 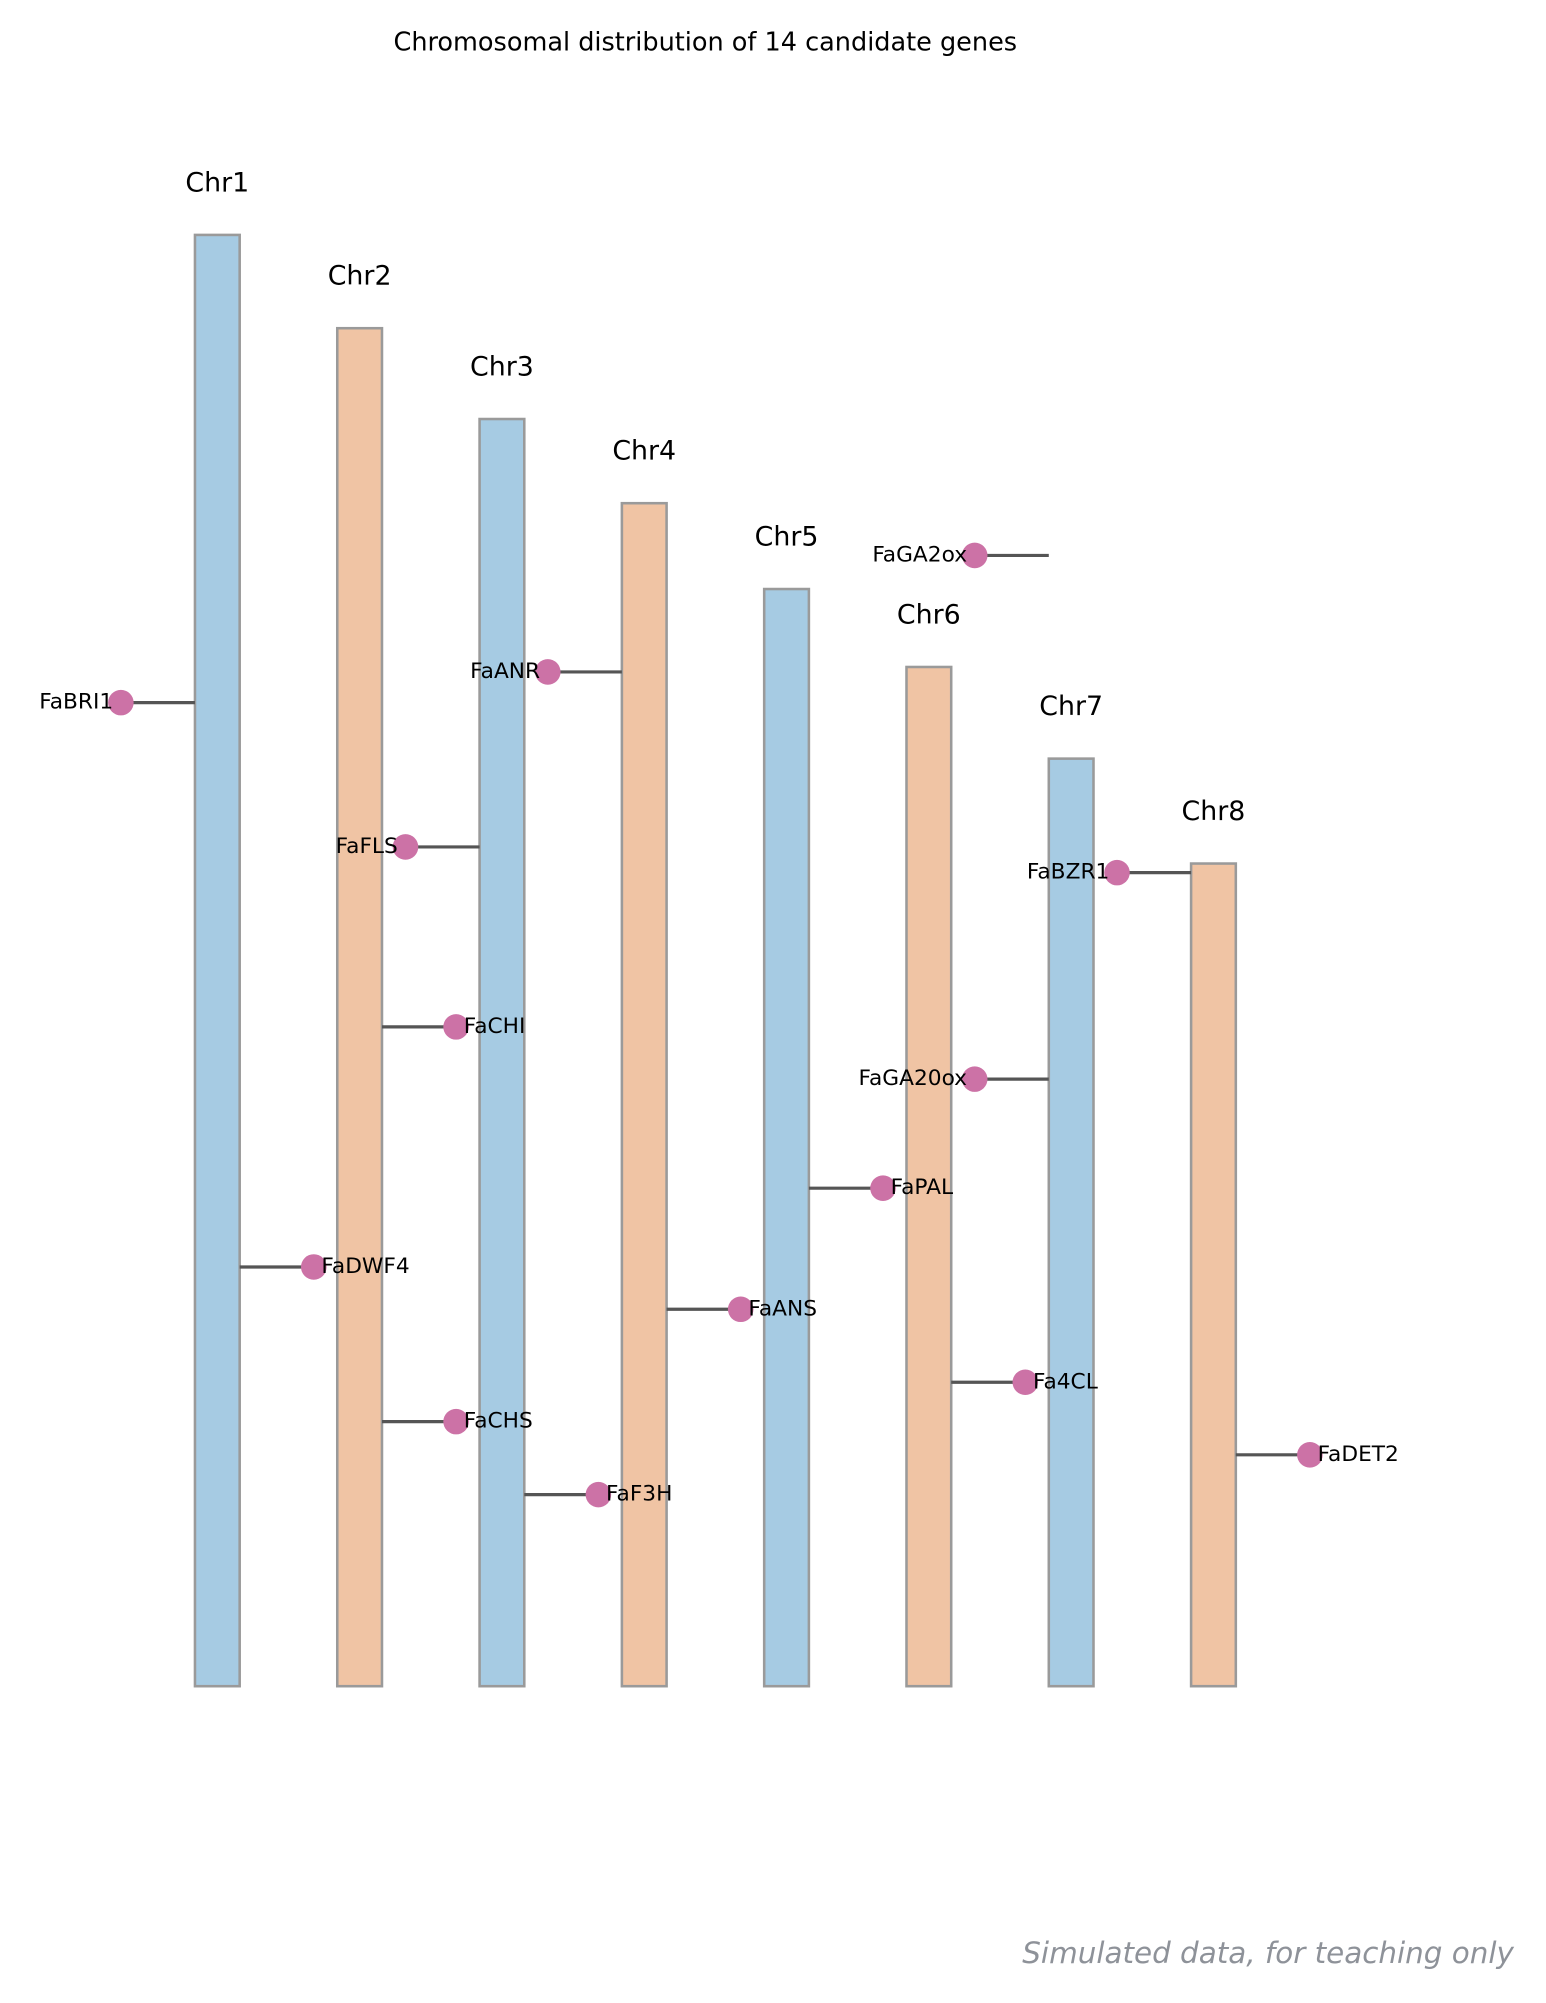 What do you see at coordinates (929, 614) in the screenshot?
I see `chromosome-label: Chr6` at bounding box center [929, 614].